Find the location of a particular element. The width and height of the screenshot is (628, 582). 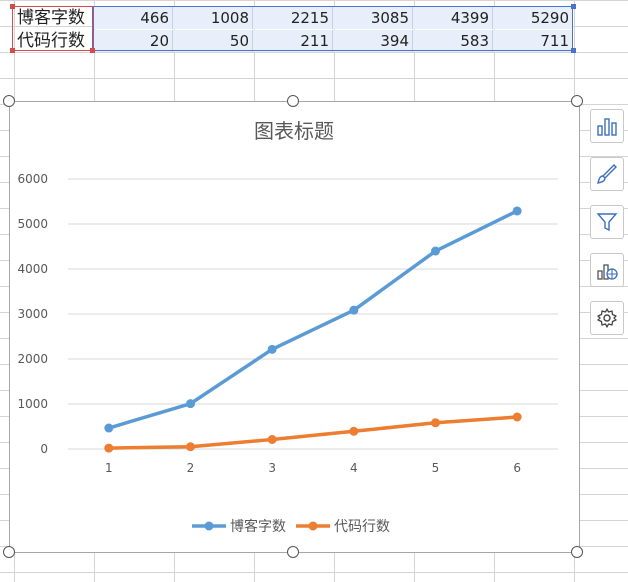

chart-filter-icon is located at coordinates (607, 222).